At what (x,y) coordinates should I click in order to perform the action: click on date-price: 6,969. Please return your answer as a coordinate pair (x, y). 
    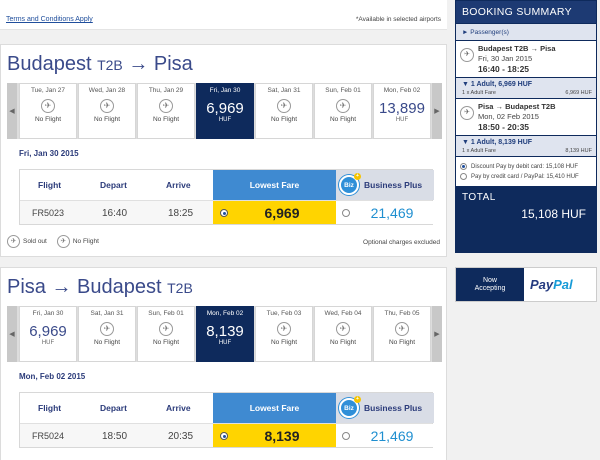
    Looking at the image, I should click on (225, 108).